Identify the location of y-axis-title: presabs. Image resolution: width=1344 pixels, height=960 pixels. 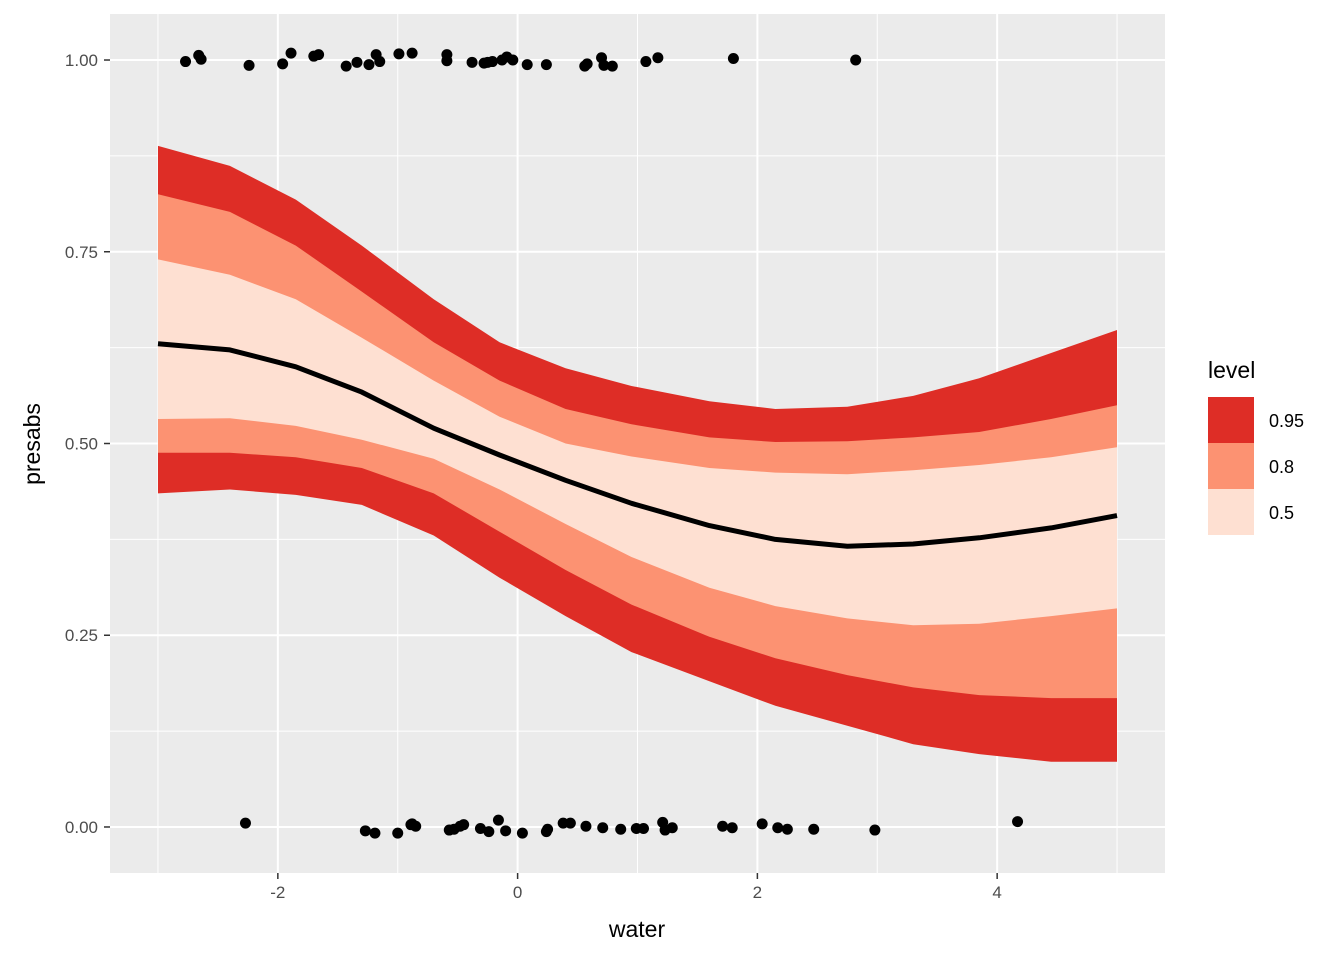
(32, 444).